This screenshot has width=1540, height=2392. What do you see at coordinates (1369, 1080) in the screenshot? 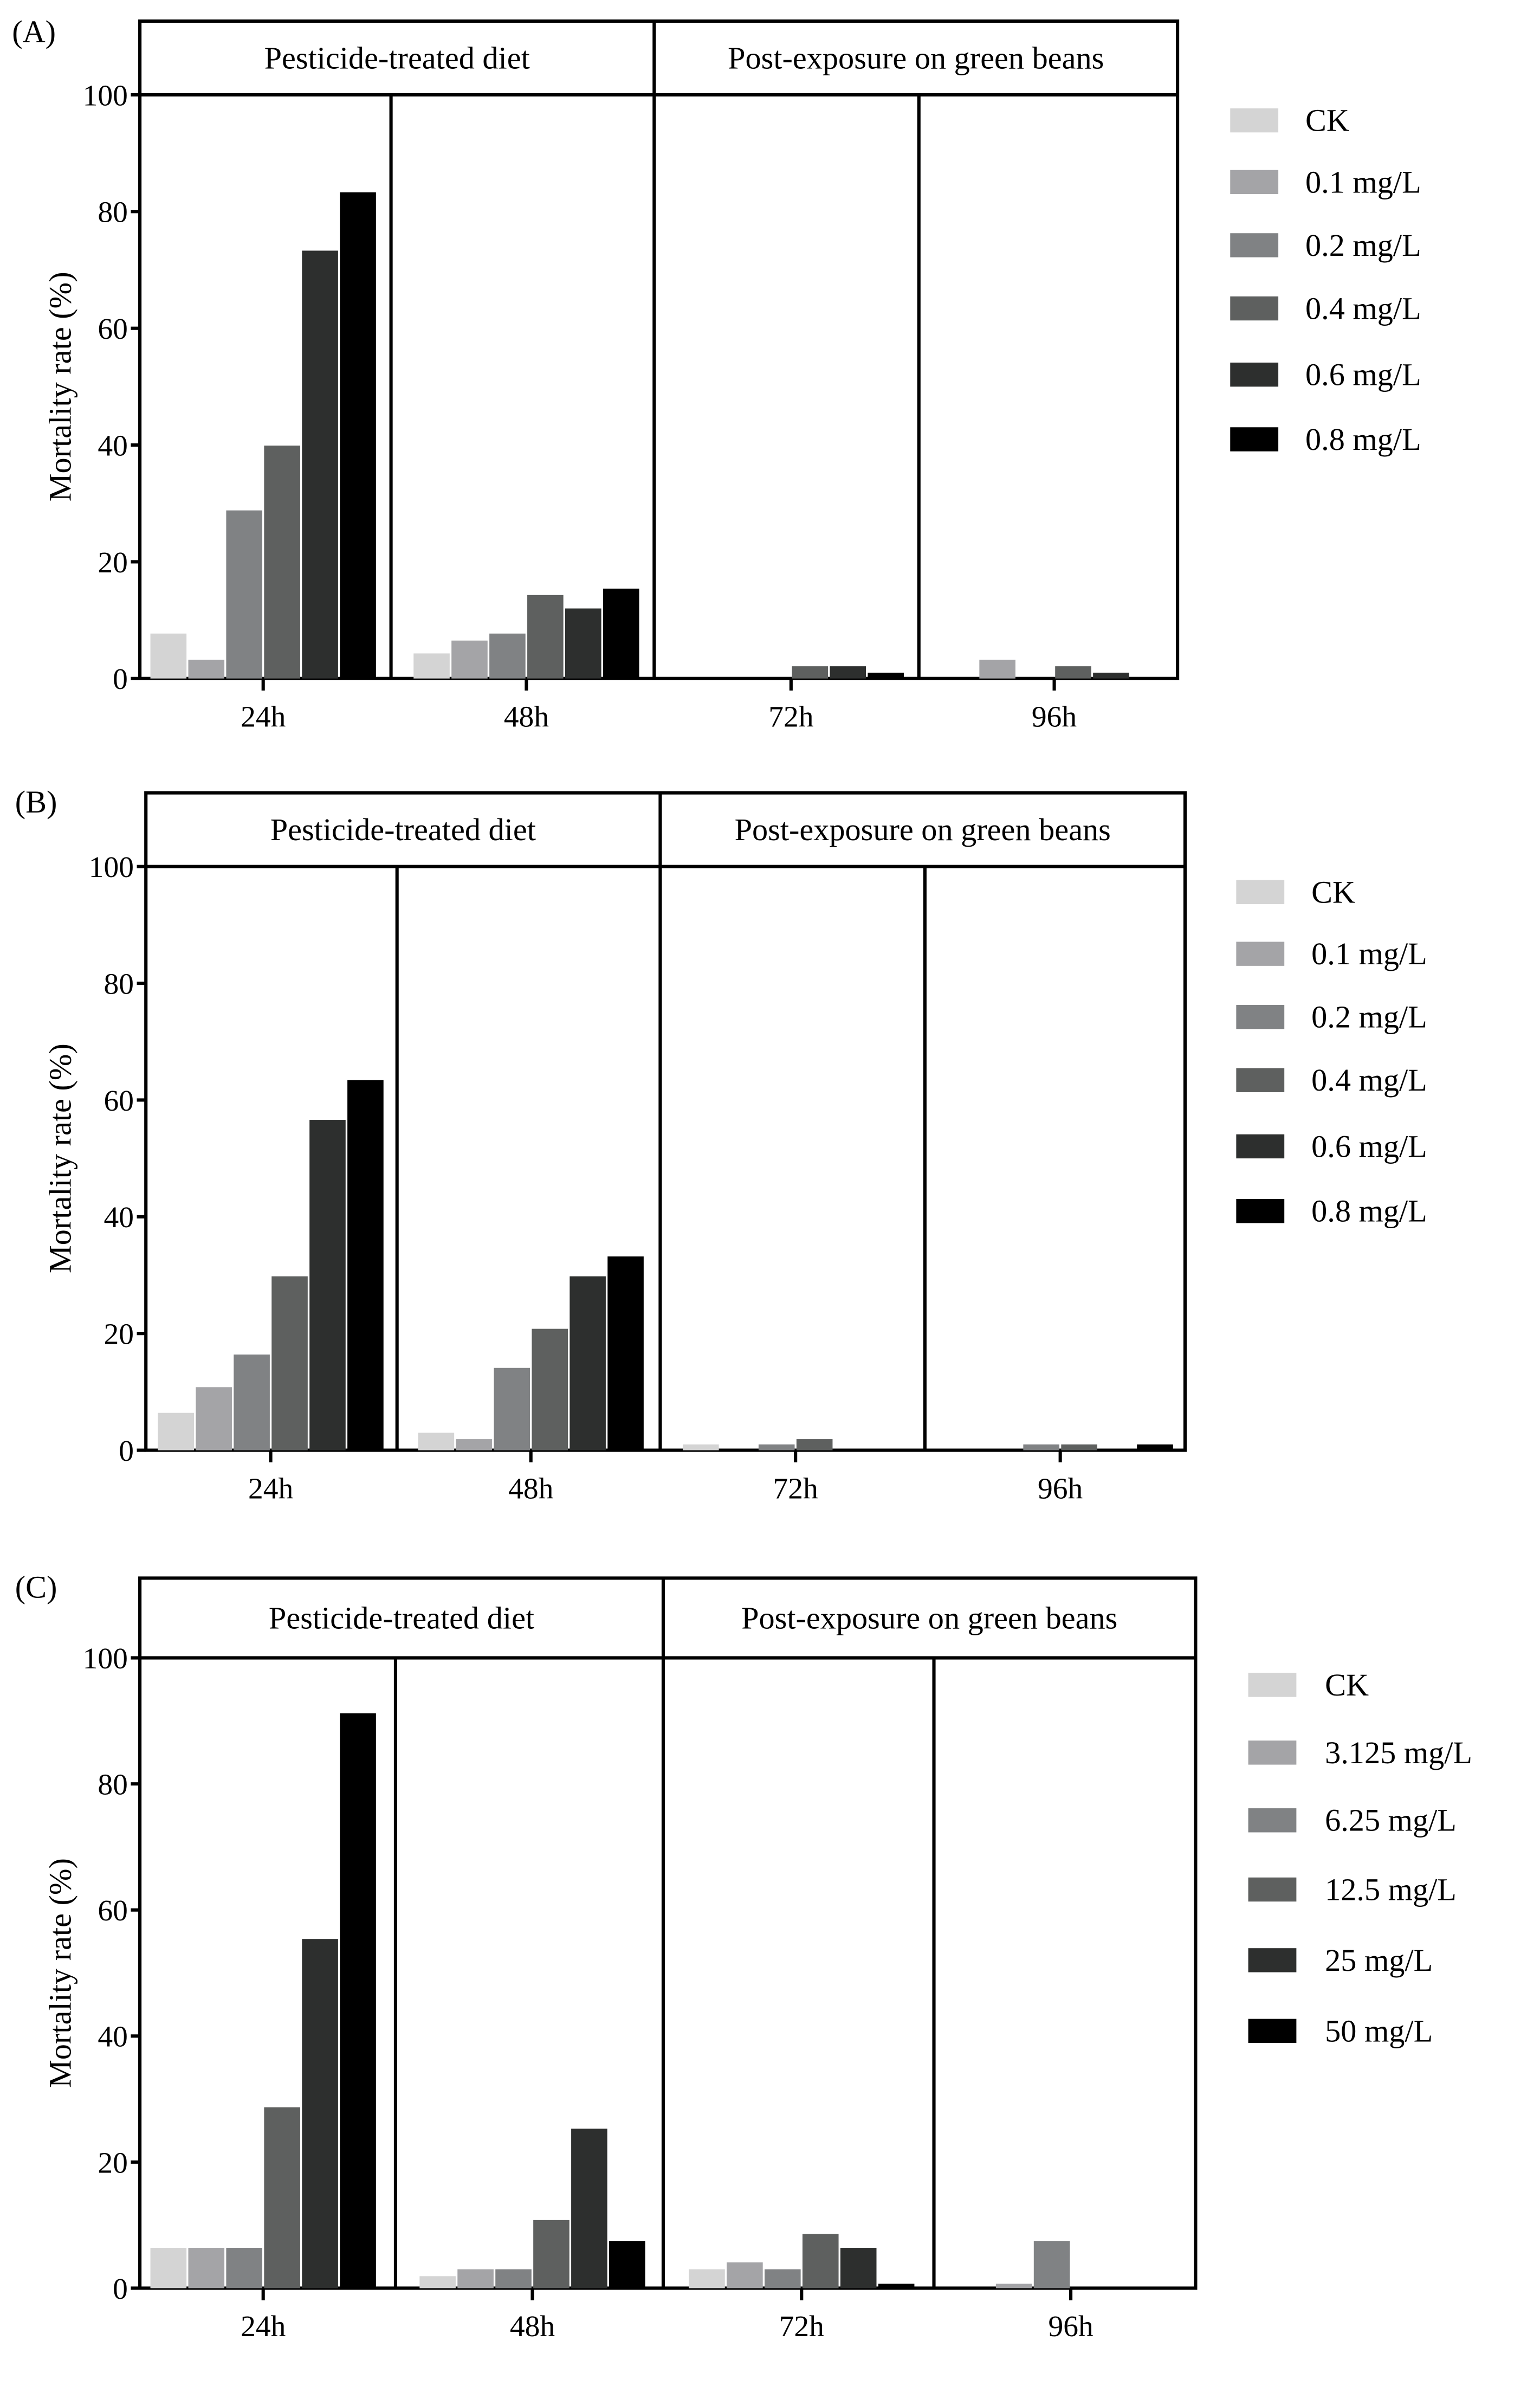
I see `legend-label: 0.4 mg/L` at bounding box center [1369, 1080].